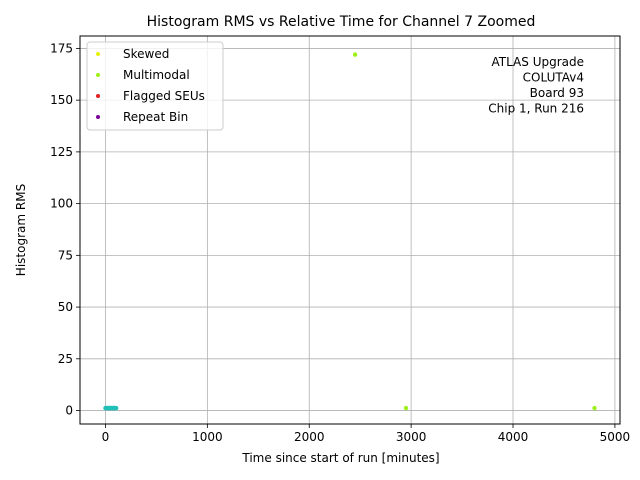 The height and width of the screenshot is (480, 640). What do you see at coordinates (411, 437) in the screenshot?
I see `x-tick-label: 3000` at bounding box center [411, 437].